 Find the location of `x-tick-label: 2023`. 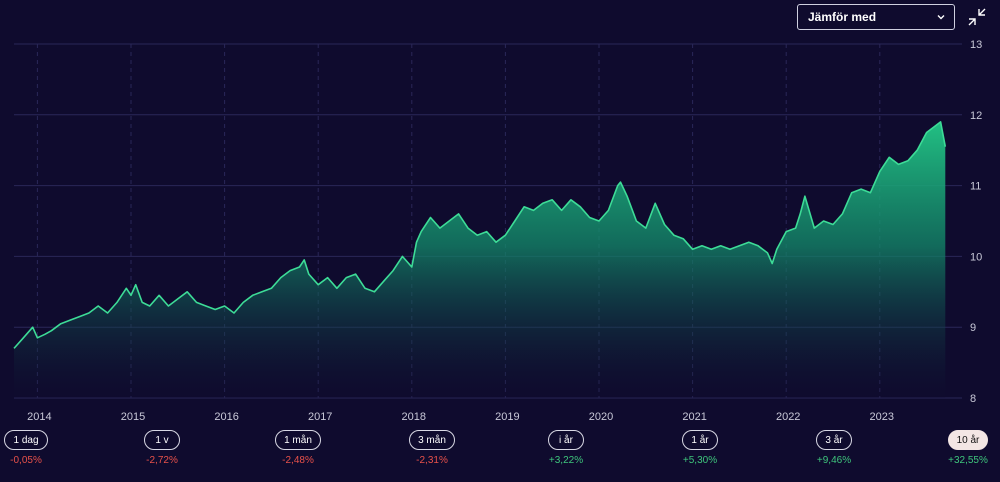

x-tick-label: 2023 is located at coordinates (882, 417).